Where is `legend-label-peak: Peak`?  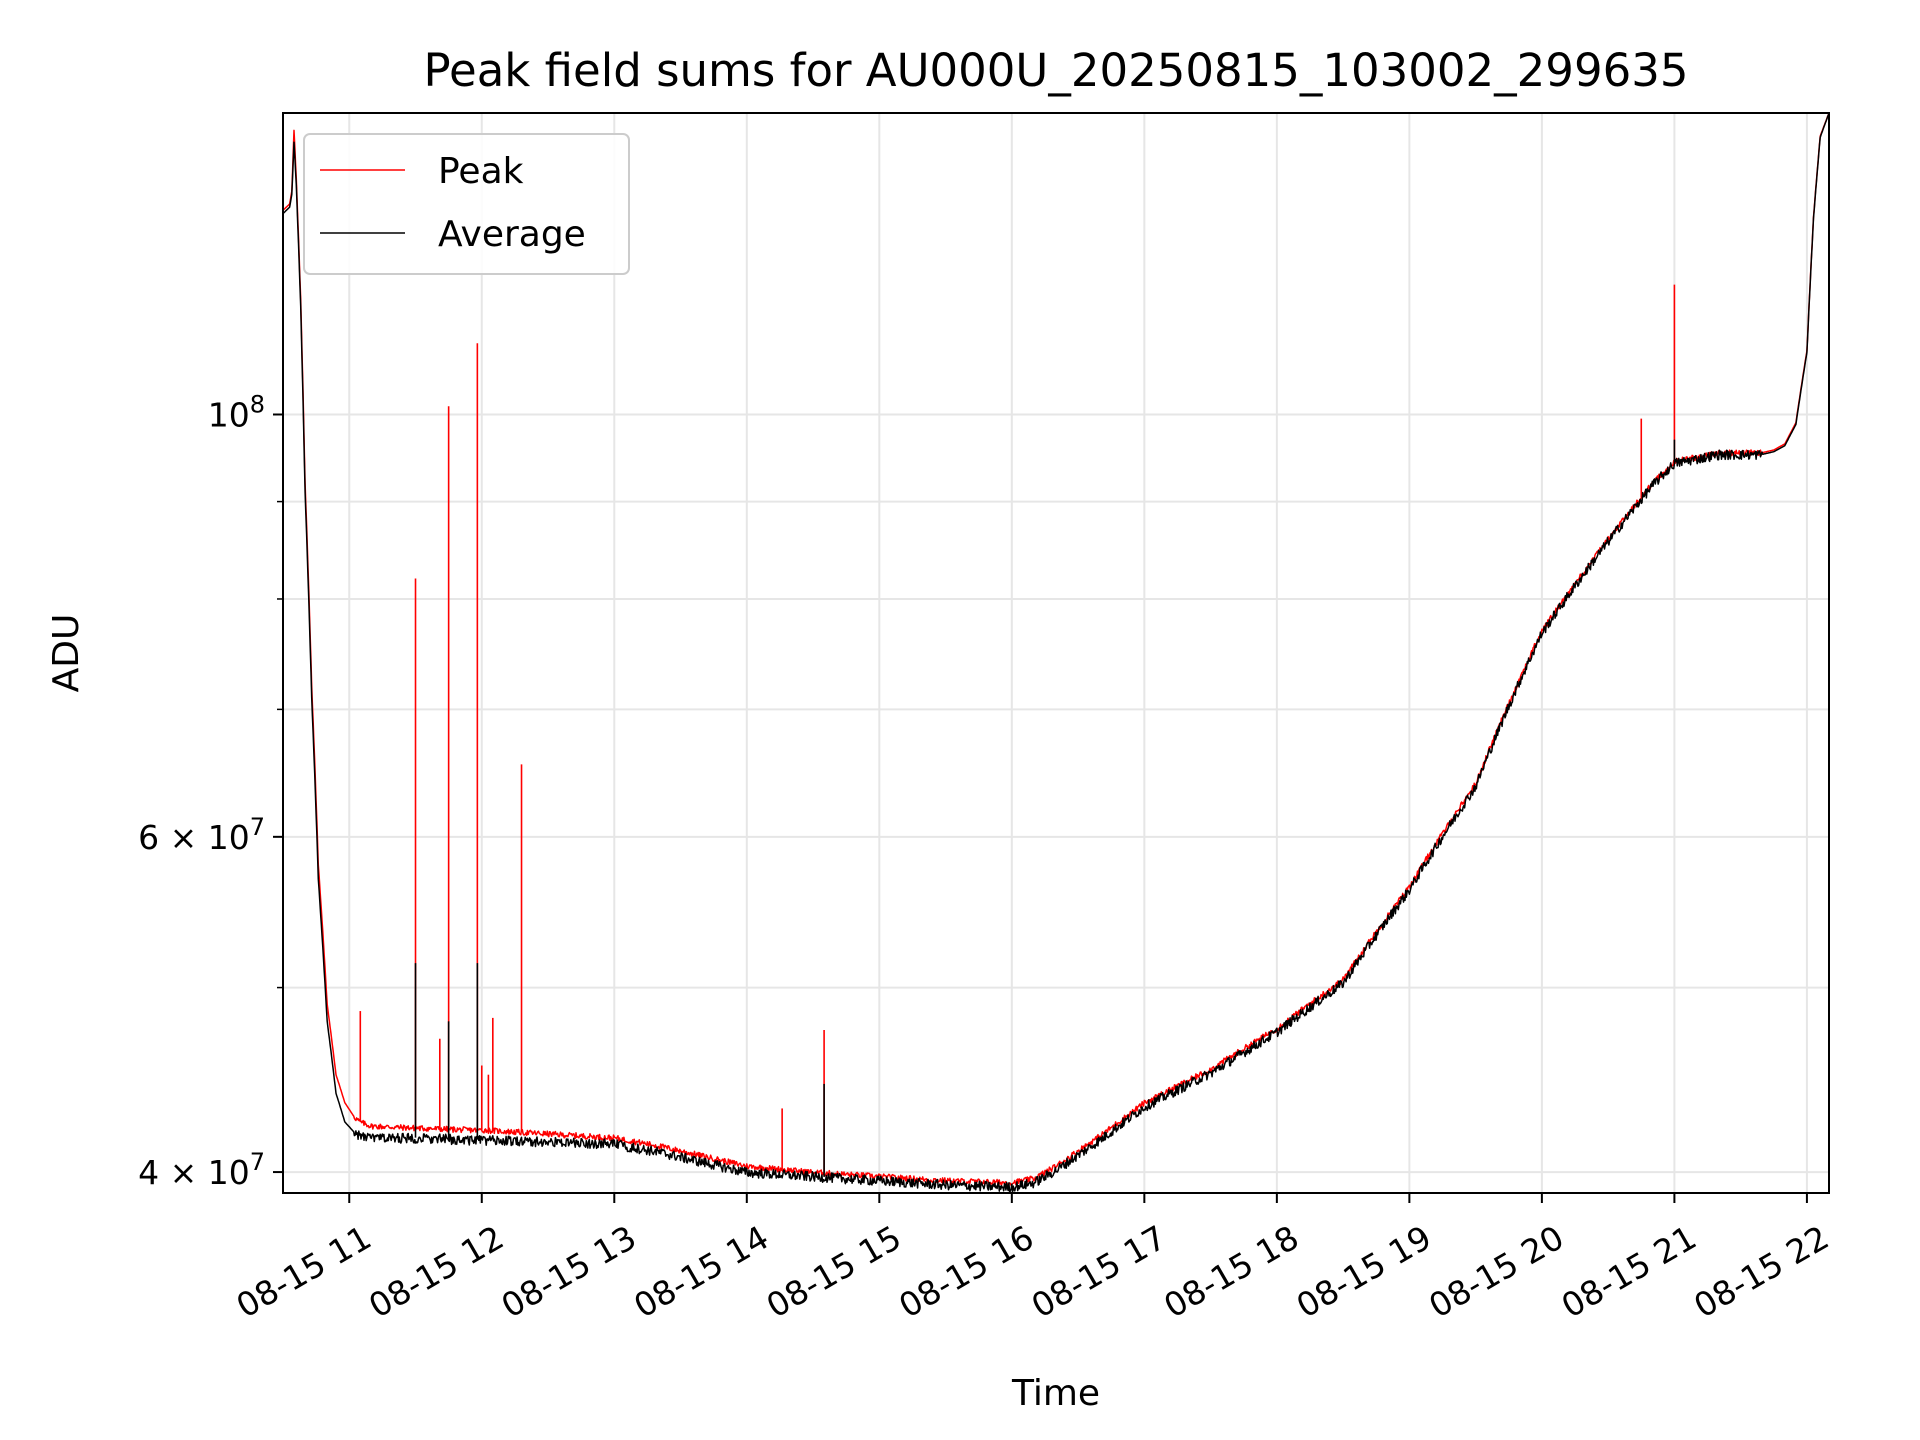 legend-label-peak: Peak is located at coordinates (481, 171).